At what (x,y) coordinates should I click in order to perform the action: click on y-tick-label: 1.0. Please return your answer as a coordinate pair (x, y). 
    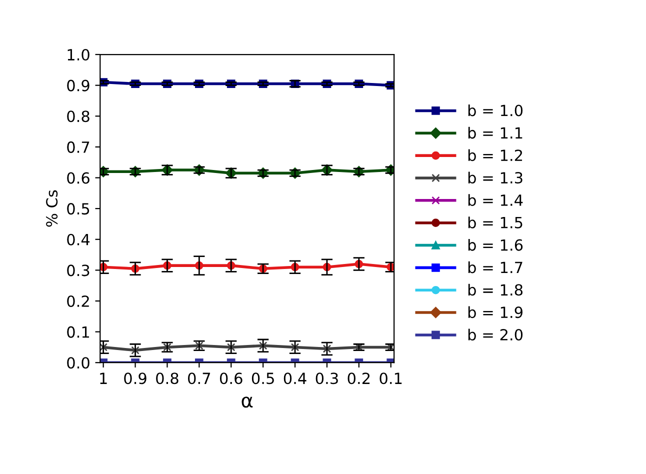
    Looking at the image, I should click on (79, 54).